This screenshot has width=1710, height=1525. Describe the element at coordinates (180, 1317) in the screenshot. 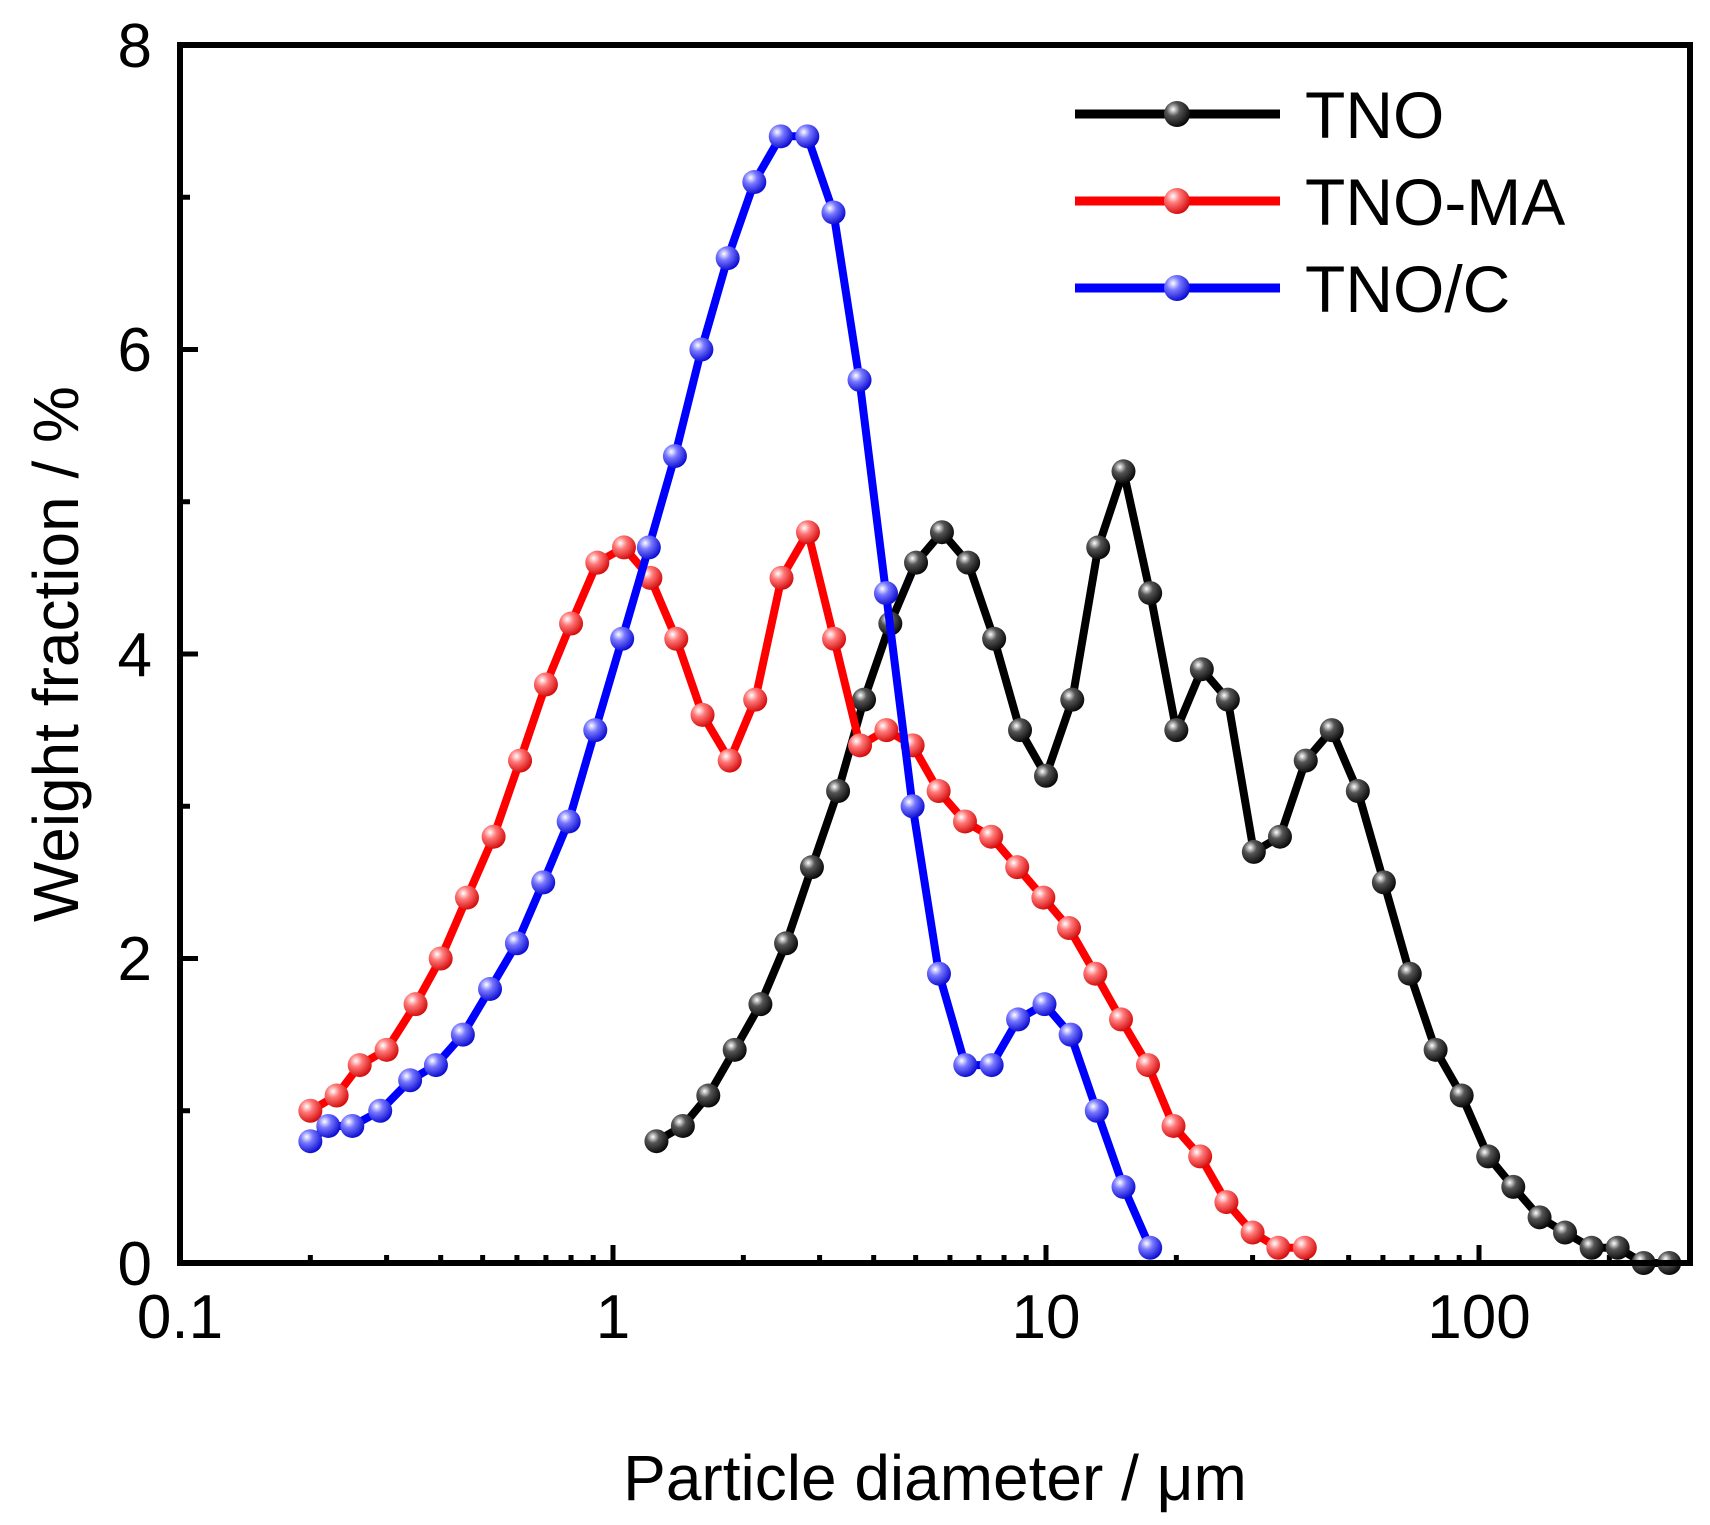

I see `x-tick-label: 0.1` at that location.